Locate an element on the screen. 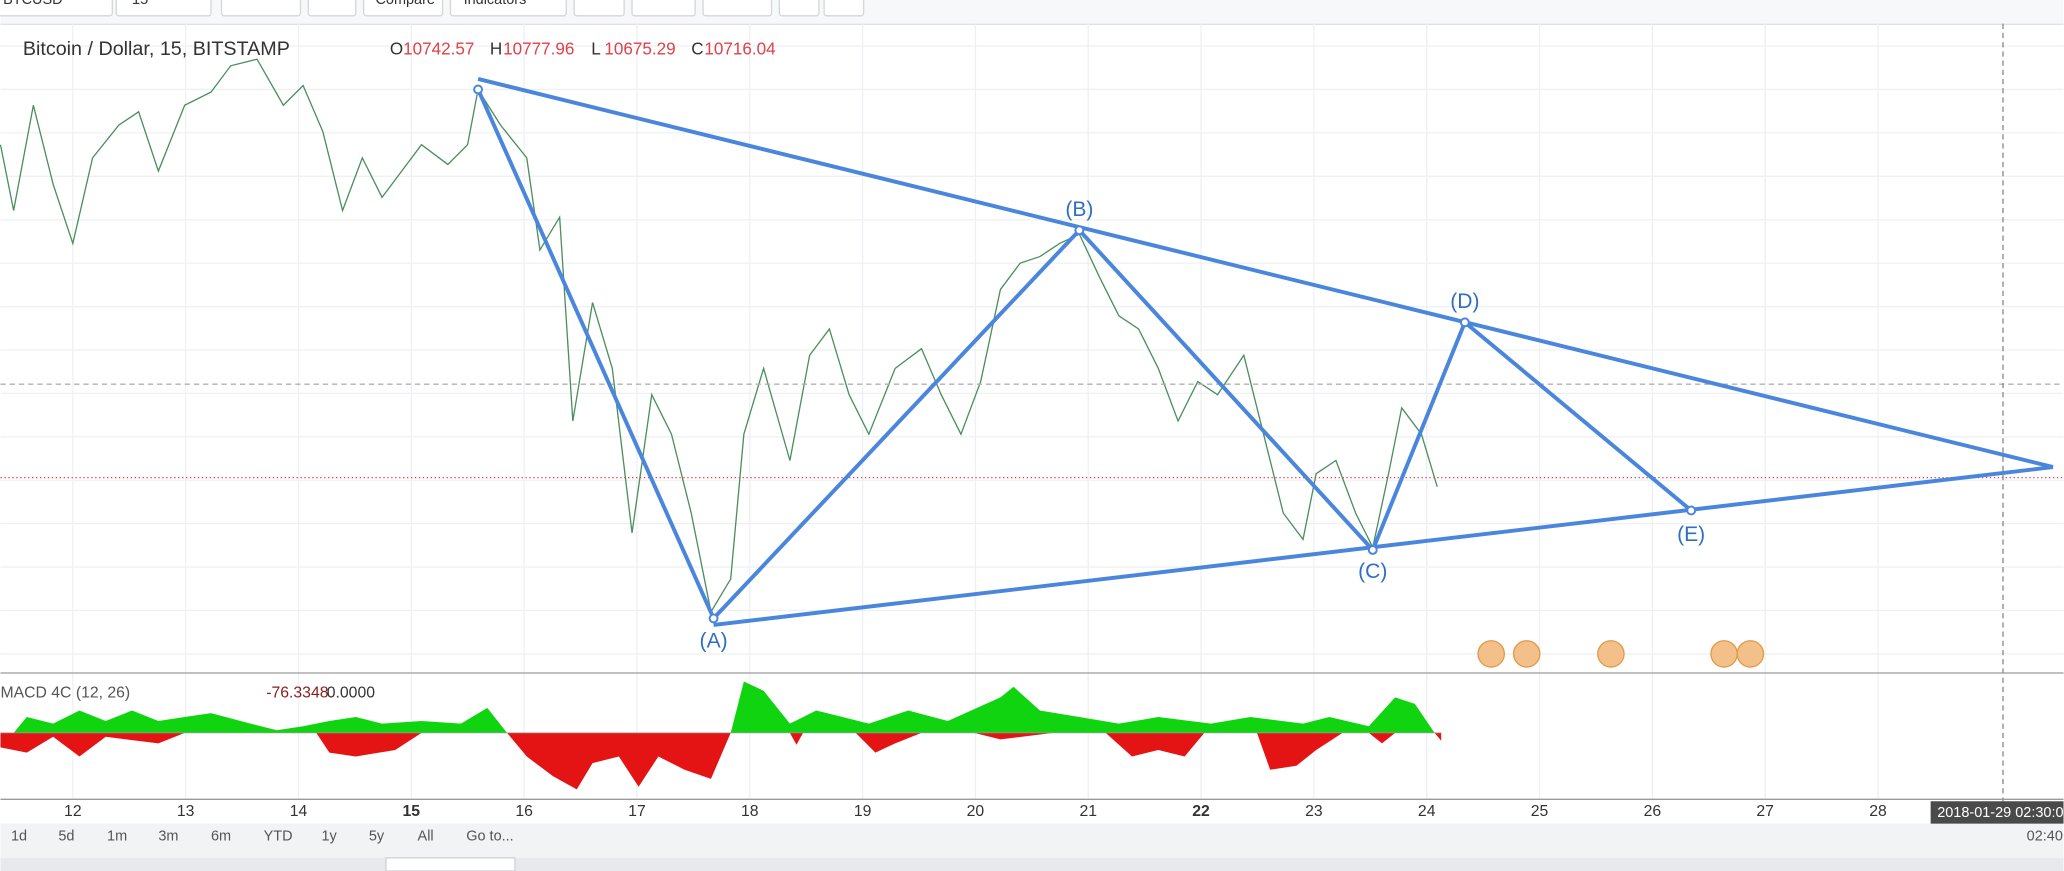 The image size is (2064, 871). x-tick-label: 22 is located at coordinates (1201, 811).